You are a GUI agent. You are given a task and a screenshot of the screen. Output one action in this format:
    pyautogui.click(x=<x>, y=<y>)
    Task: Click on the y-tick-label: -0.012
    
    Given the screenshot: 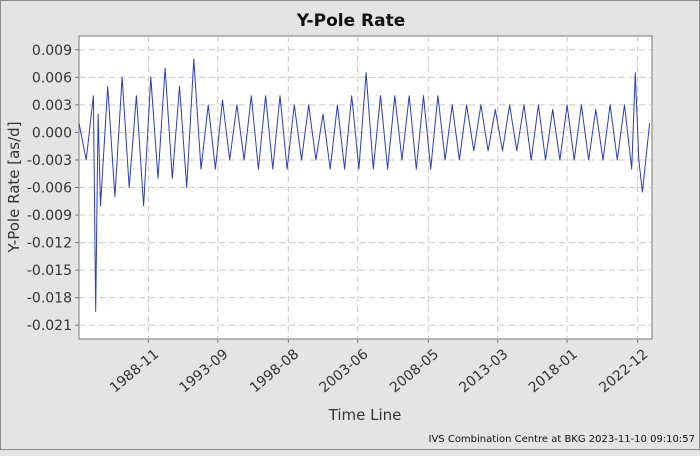 What is the action you would take?
    pyautogui.click(x=49, y=244)
    